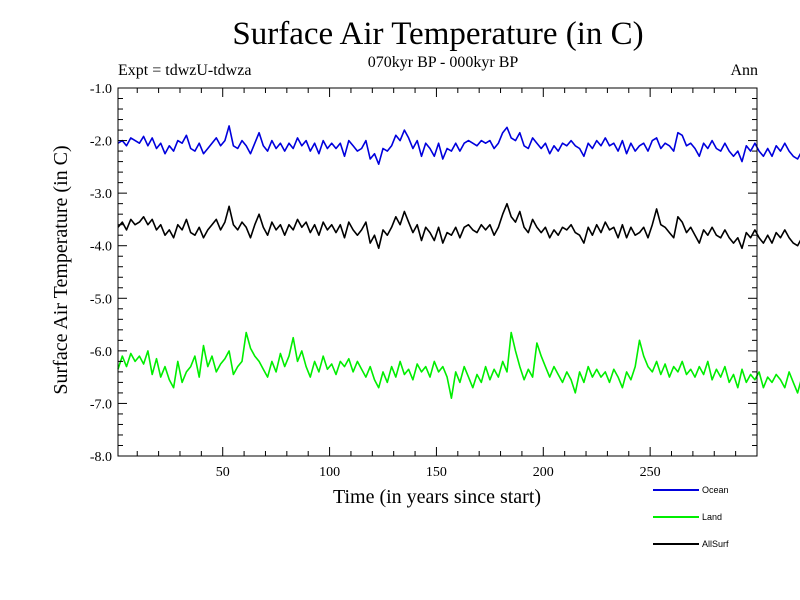 Image resolution: width=800 pixels, height=600 pixels. I want to click on legend-label-ocean: Ocean, so click(715, 490).